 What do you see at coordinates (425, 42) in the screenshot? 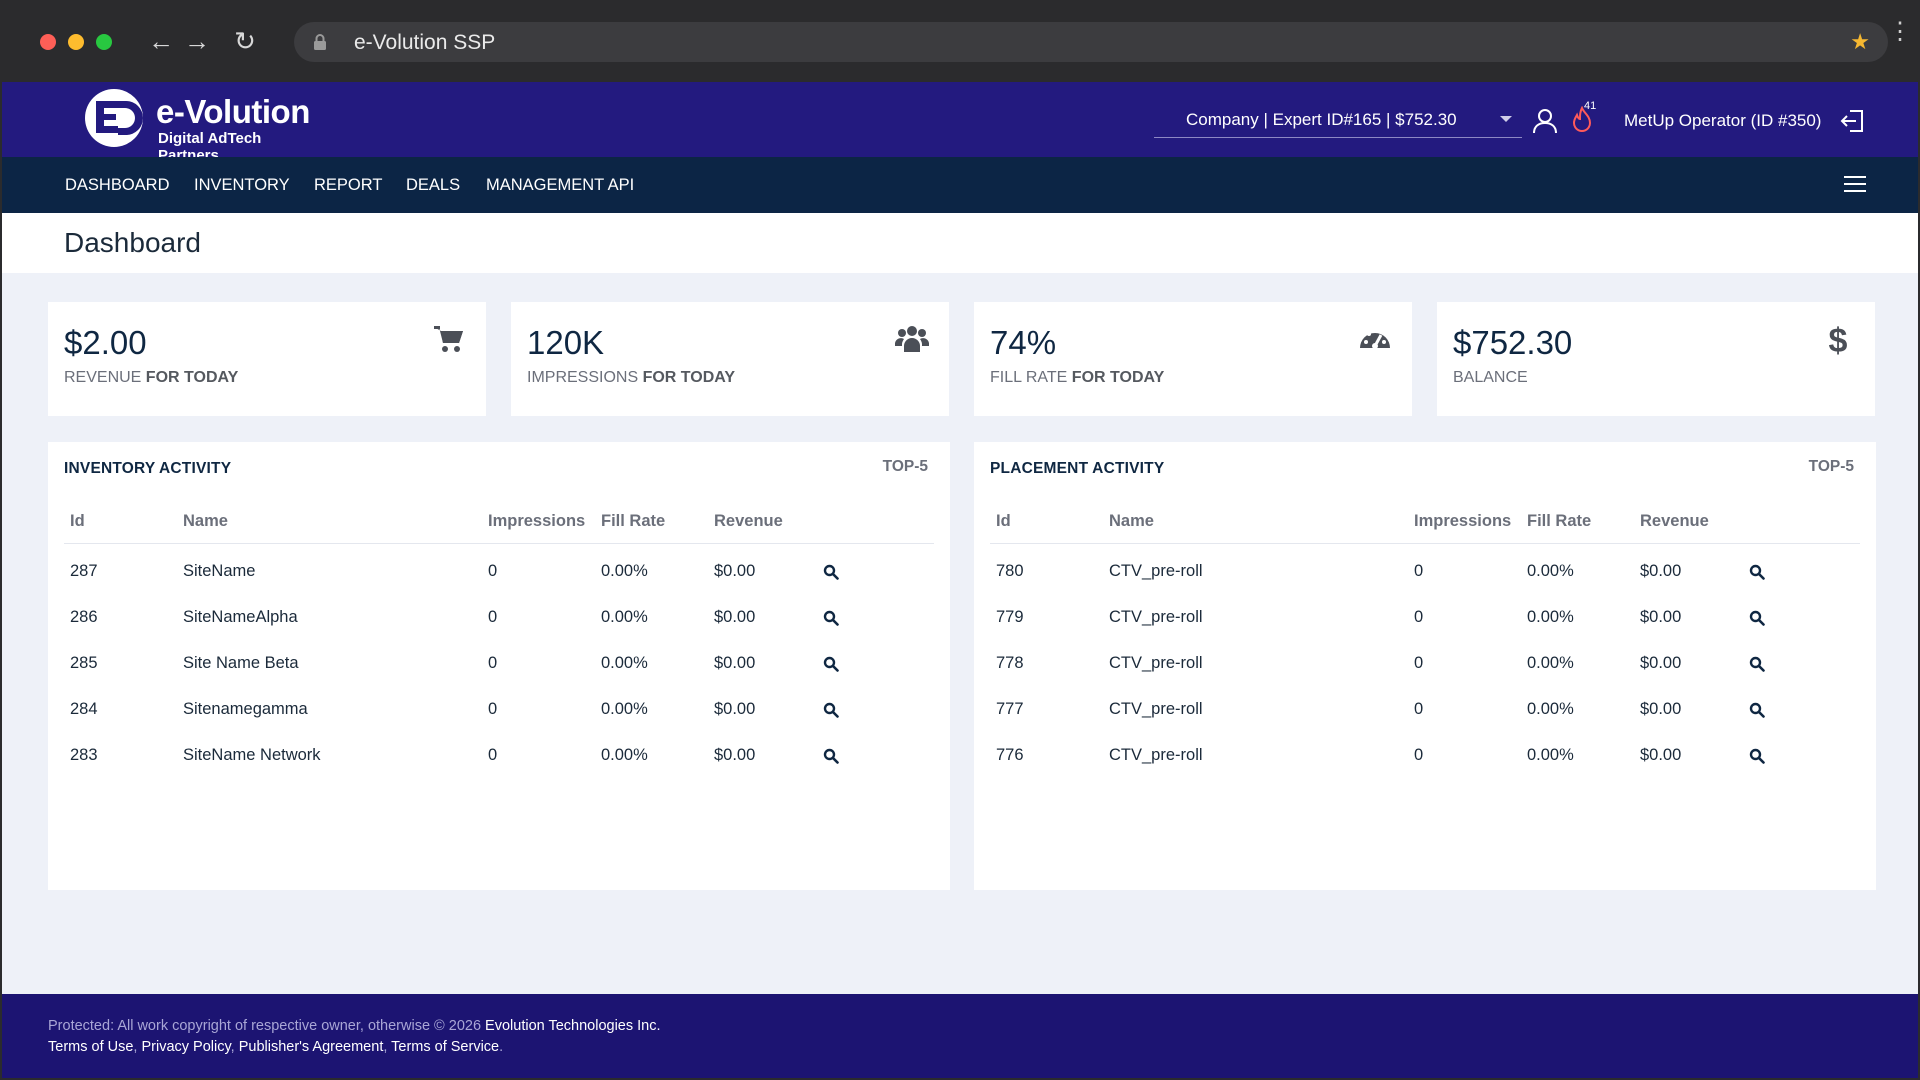
I see `url-text: e-Volution SSP` at bounding box center [425, 42].